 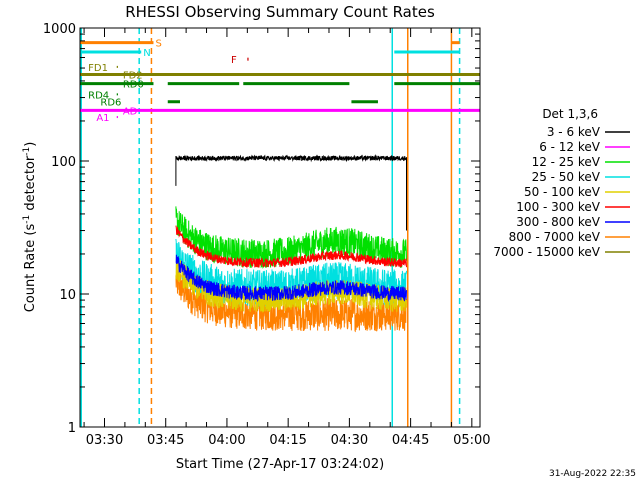 I want to click on y-axis-label-sup2: -1, so click(x=27, y=151).